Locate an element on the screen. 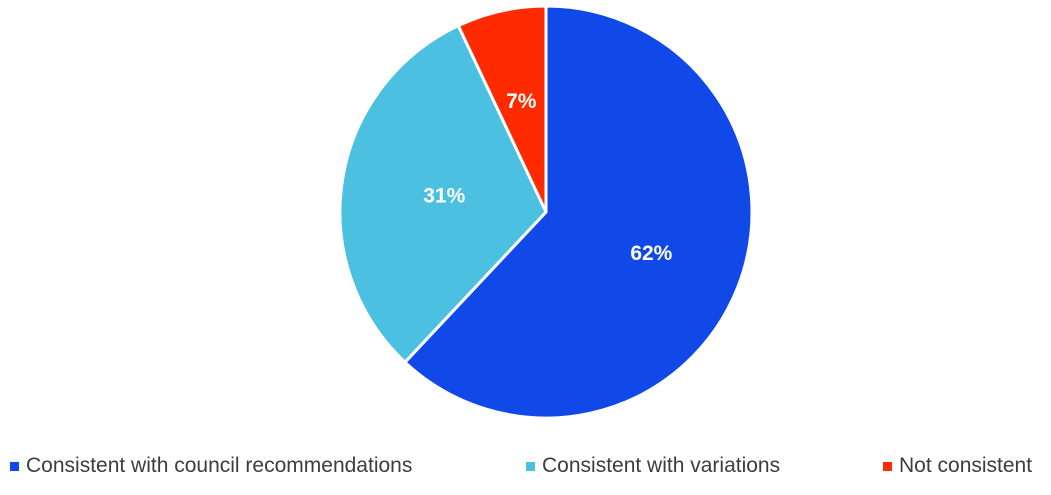  pie-slice-variations is located at coordinates (443, 194).